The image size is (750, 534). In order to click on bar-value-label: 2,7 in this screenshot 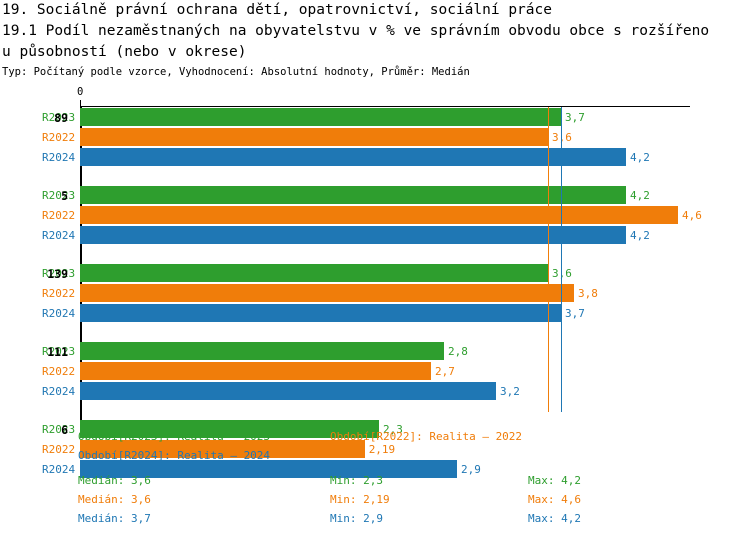, I will do `click(445, 371)`.